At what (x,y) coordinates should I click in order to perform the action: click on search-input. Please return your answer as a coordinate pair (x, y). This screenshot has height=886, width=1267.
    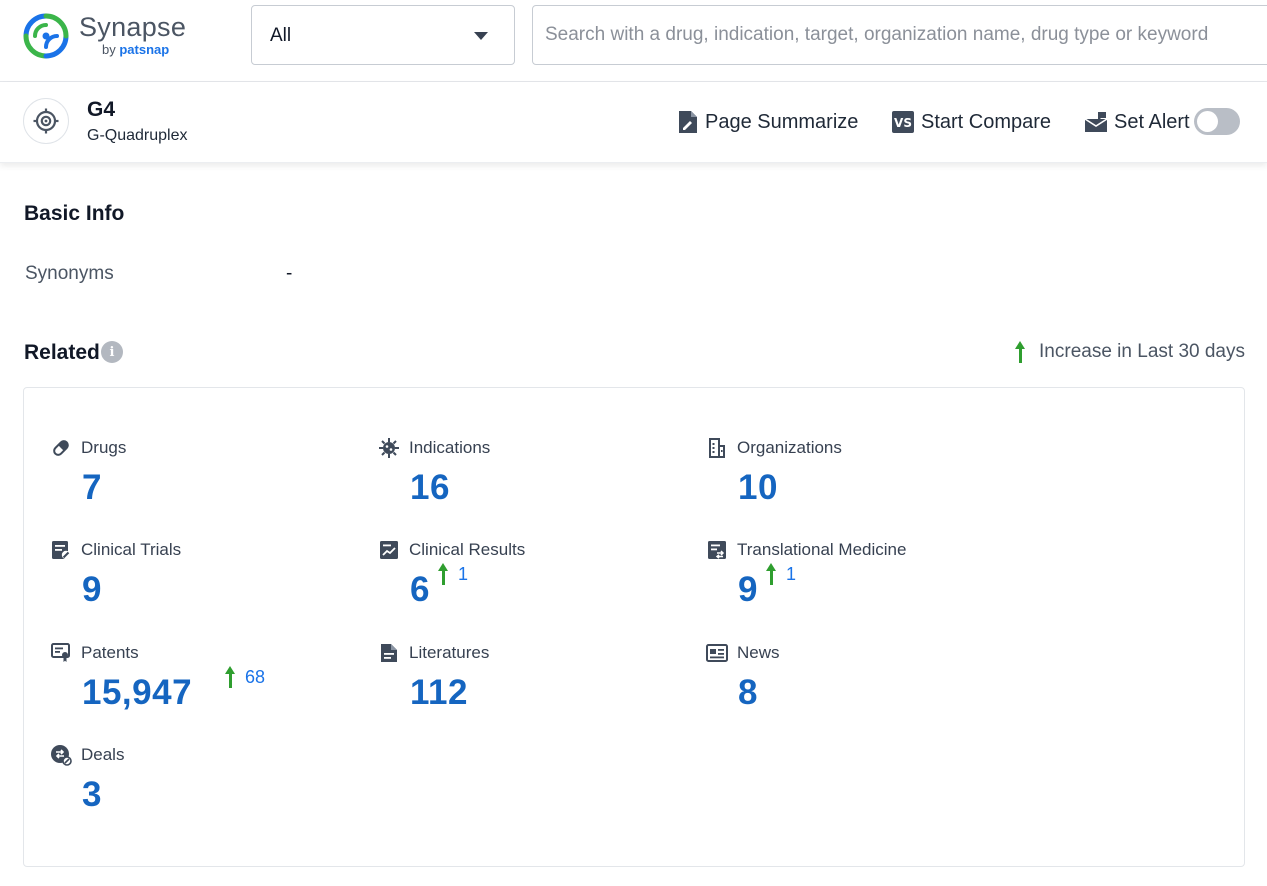
    Looking at the image, I should click on (900, 35).